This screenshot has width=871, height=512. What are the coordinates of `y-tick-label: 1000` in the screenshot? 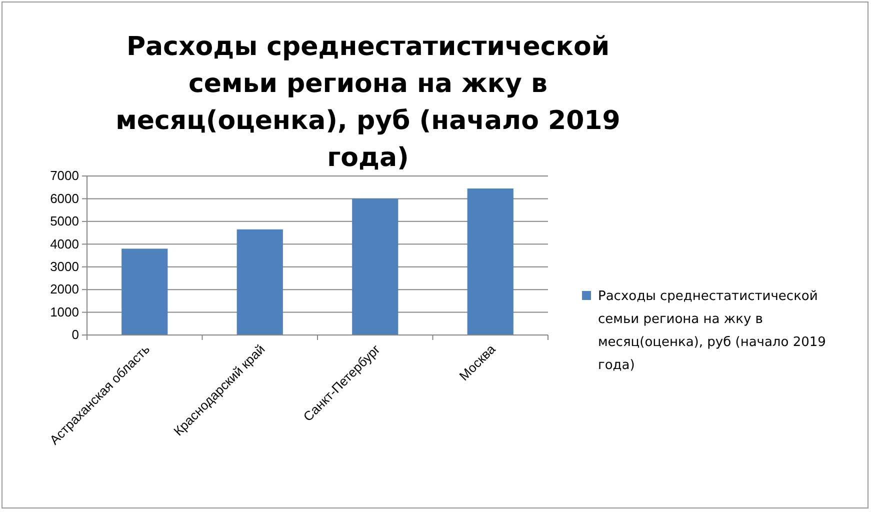 It's located at (64, 312).